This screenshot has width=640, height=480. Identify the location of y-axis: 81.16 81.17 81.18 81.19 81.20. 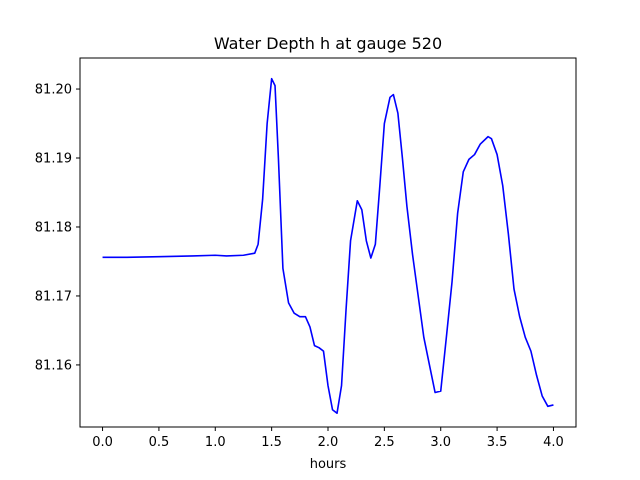
(57, 228).